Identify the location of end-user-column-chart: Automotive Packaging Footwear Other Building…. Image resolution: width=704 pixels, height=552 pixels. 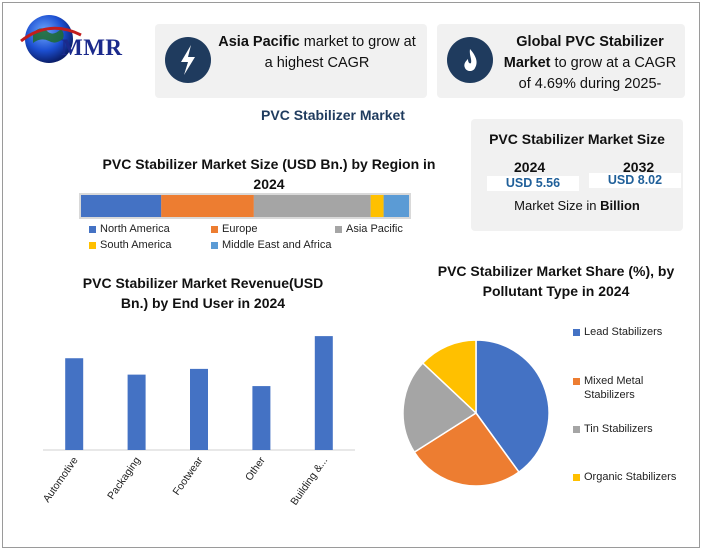
(199, 422).